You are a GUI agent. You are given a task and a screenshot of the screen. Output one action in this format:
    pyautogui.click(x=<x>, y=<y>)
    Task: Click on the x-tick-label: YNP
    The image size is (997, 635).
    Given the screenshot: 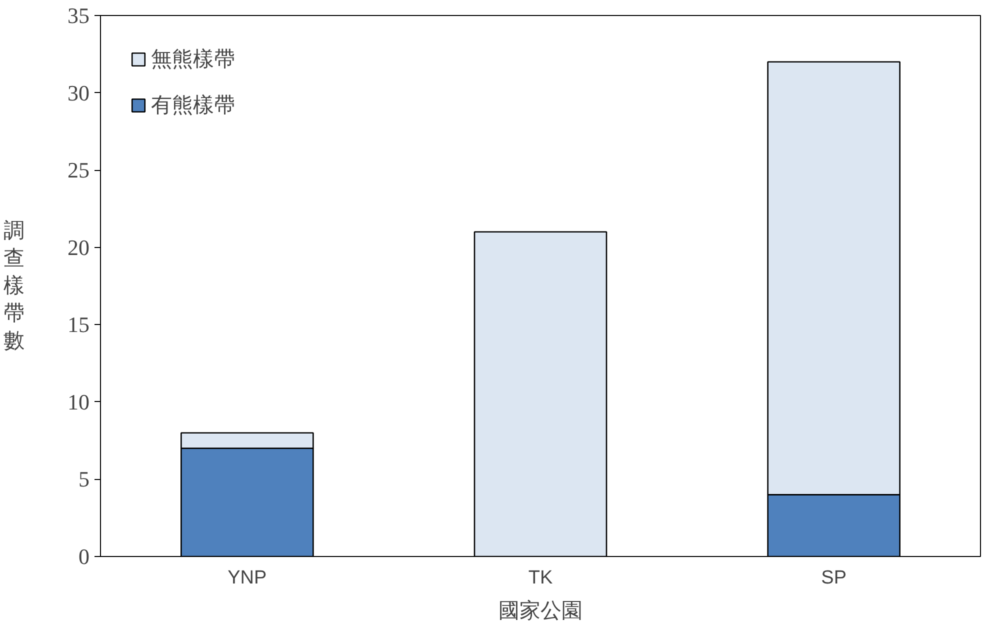 What is the action you would take?
    pyautogui.click(x=247, y=578)
    